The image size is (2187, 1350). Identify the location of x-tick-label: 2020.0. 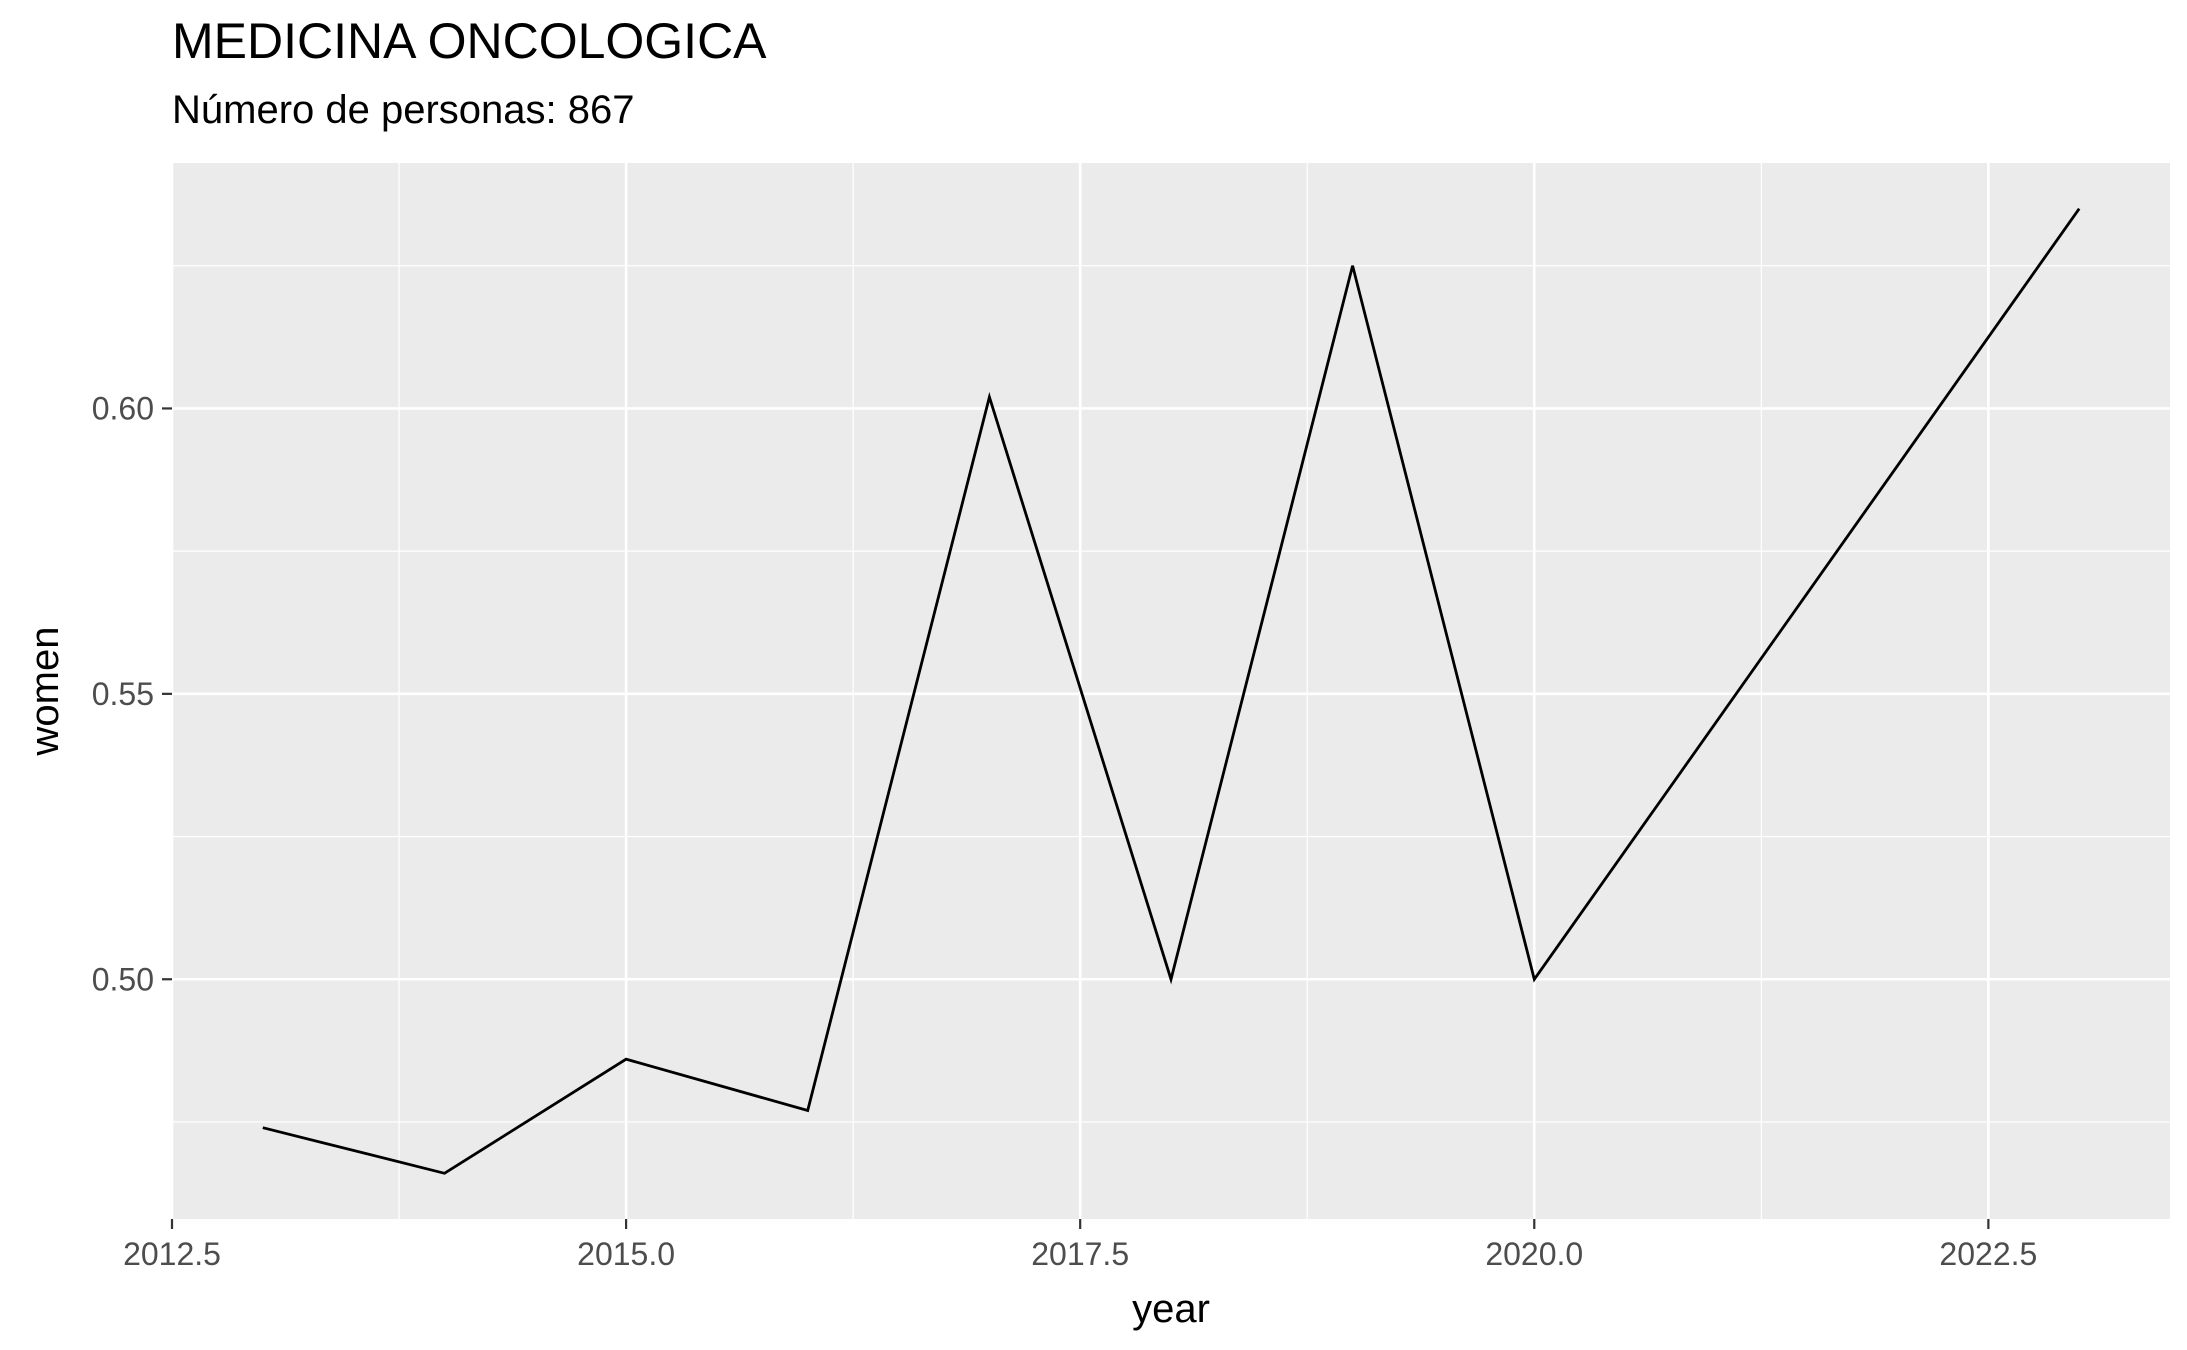
(1534, 1254).